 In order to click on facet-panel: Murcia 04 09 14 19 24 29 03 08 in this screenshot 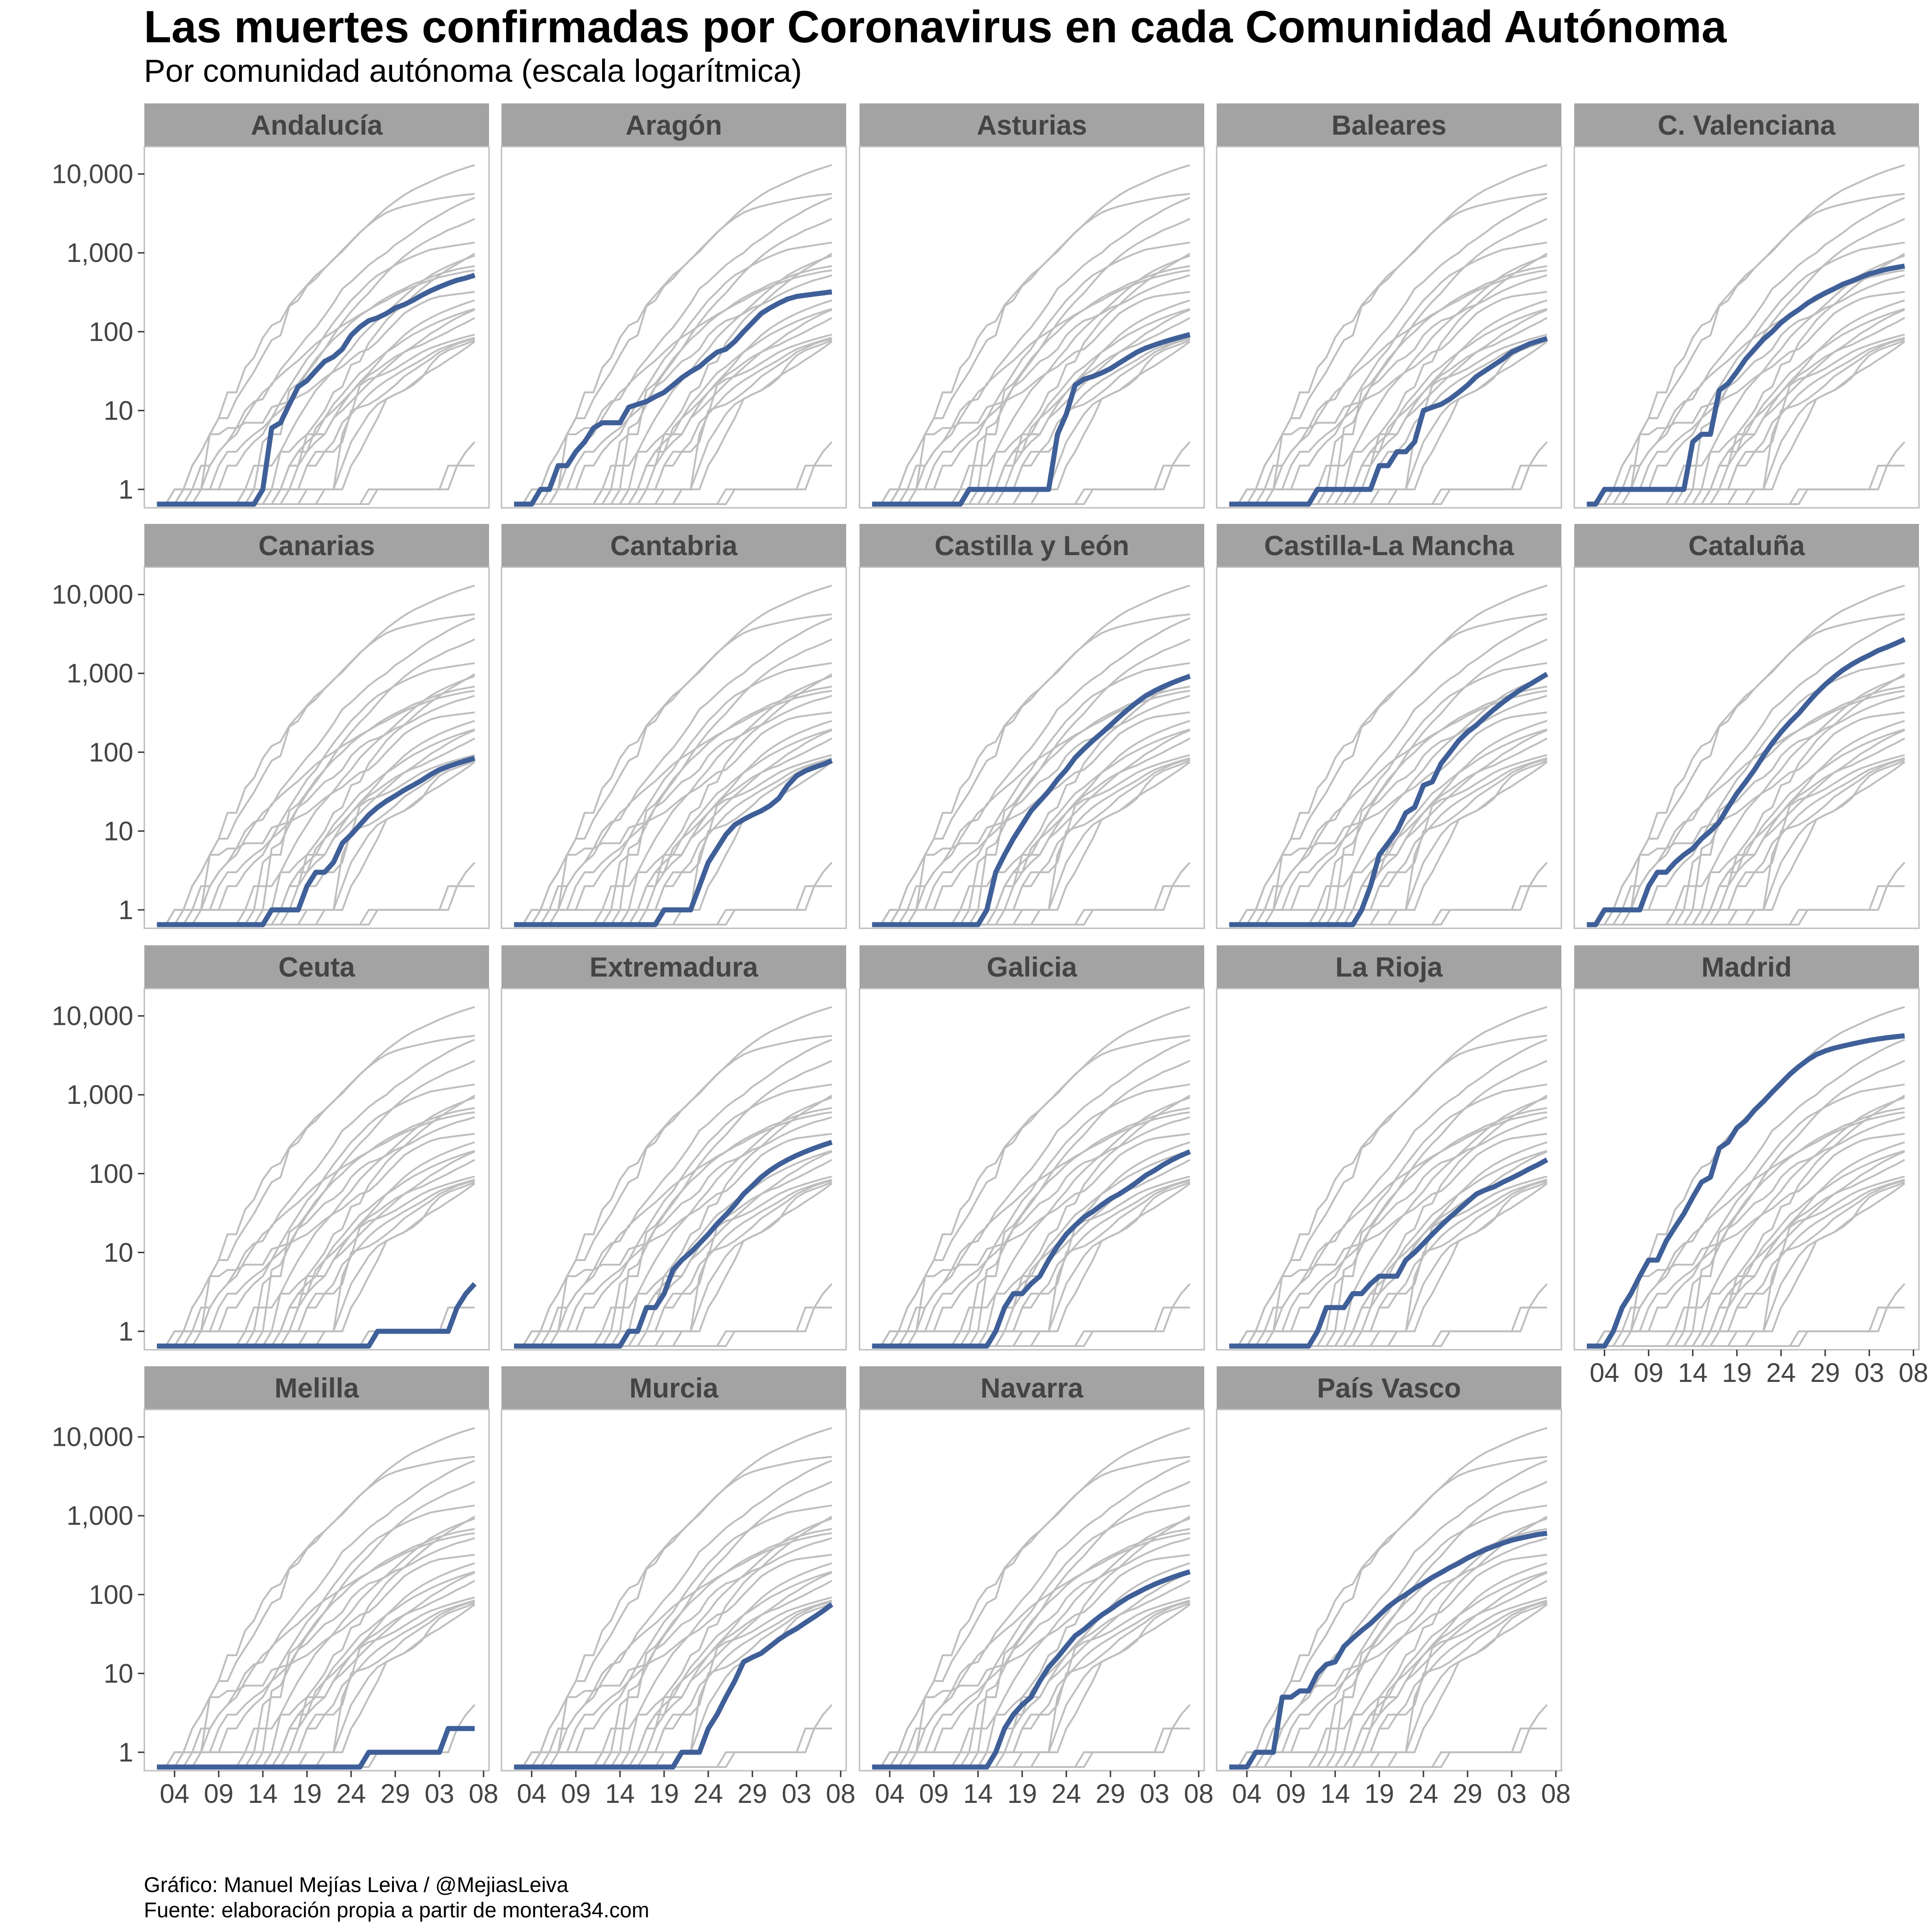, I will do `click(678, 1588)`.